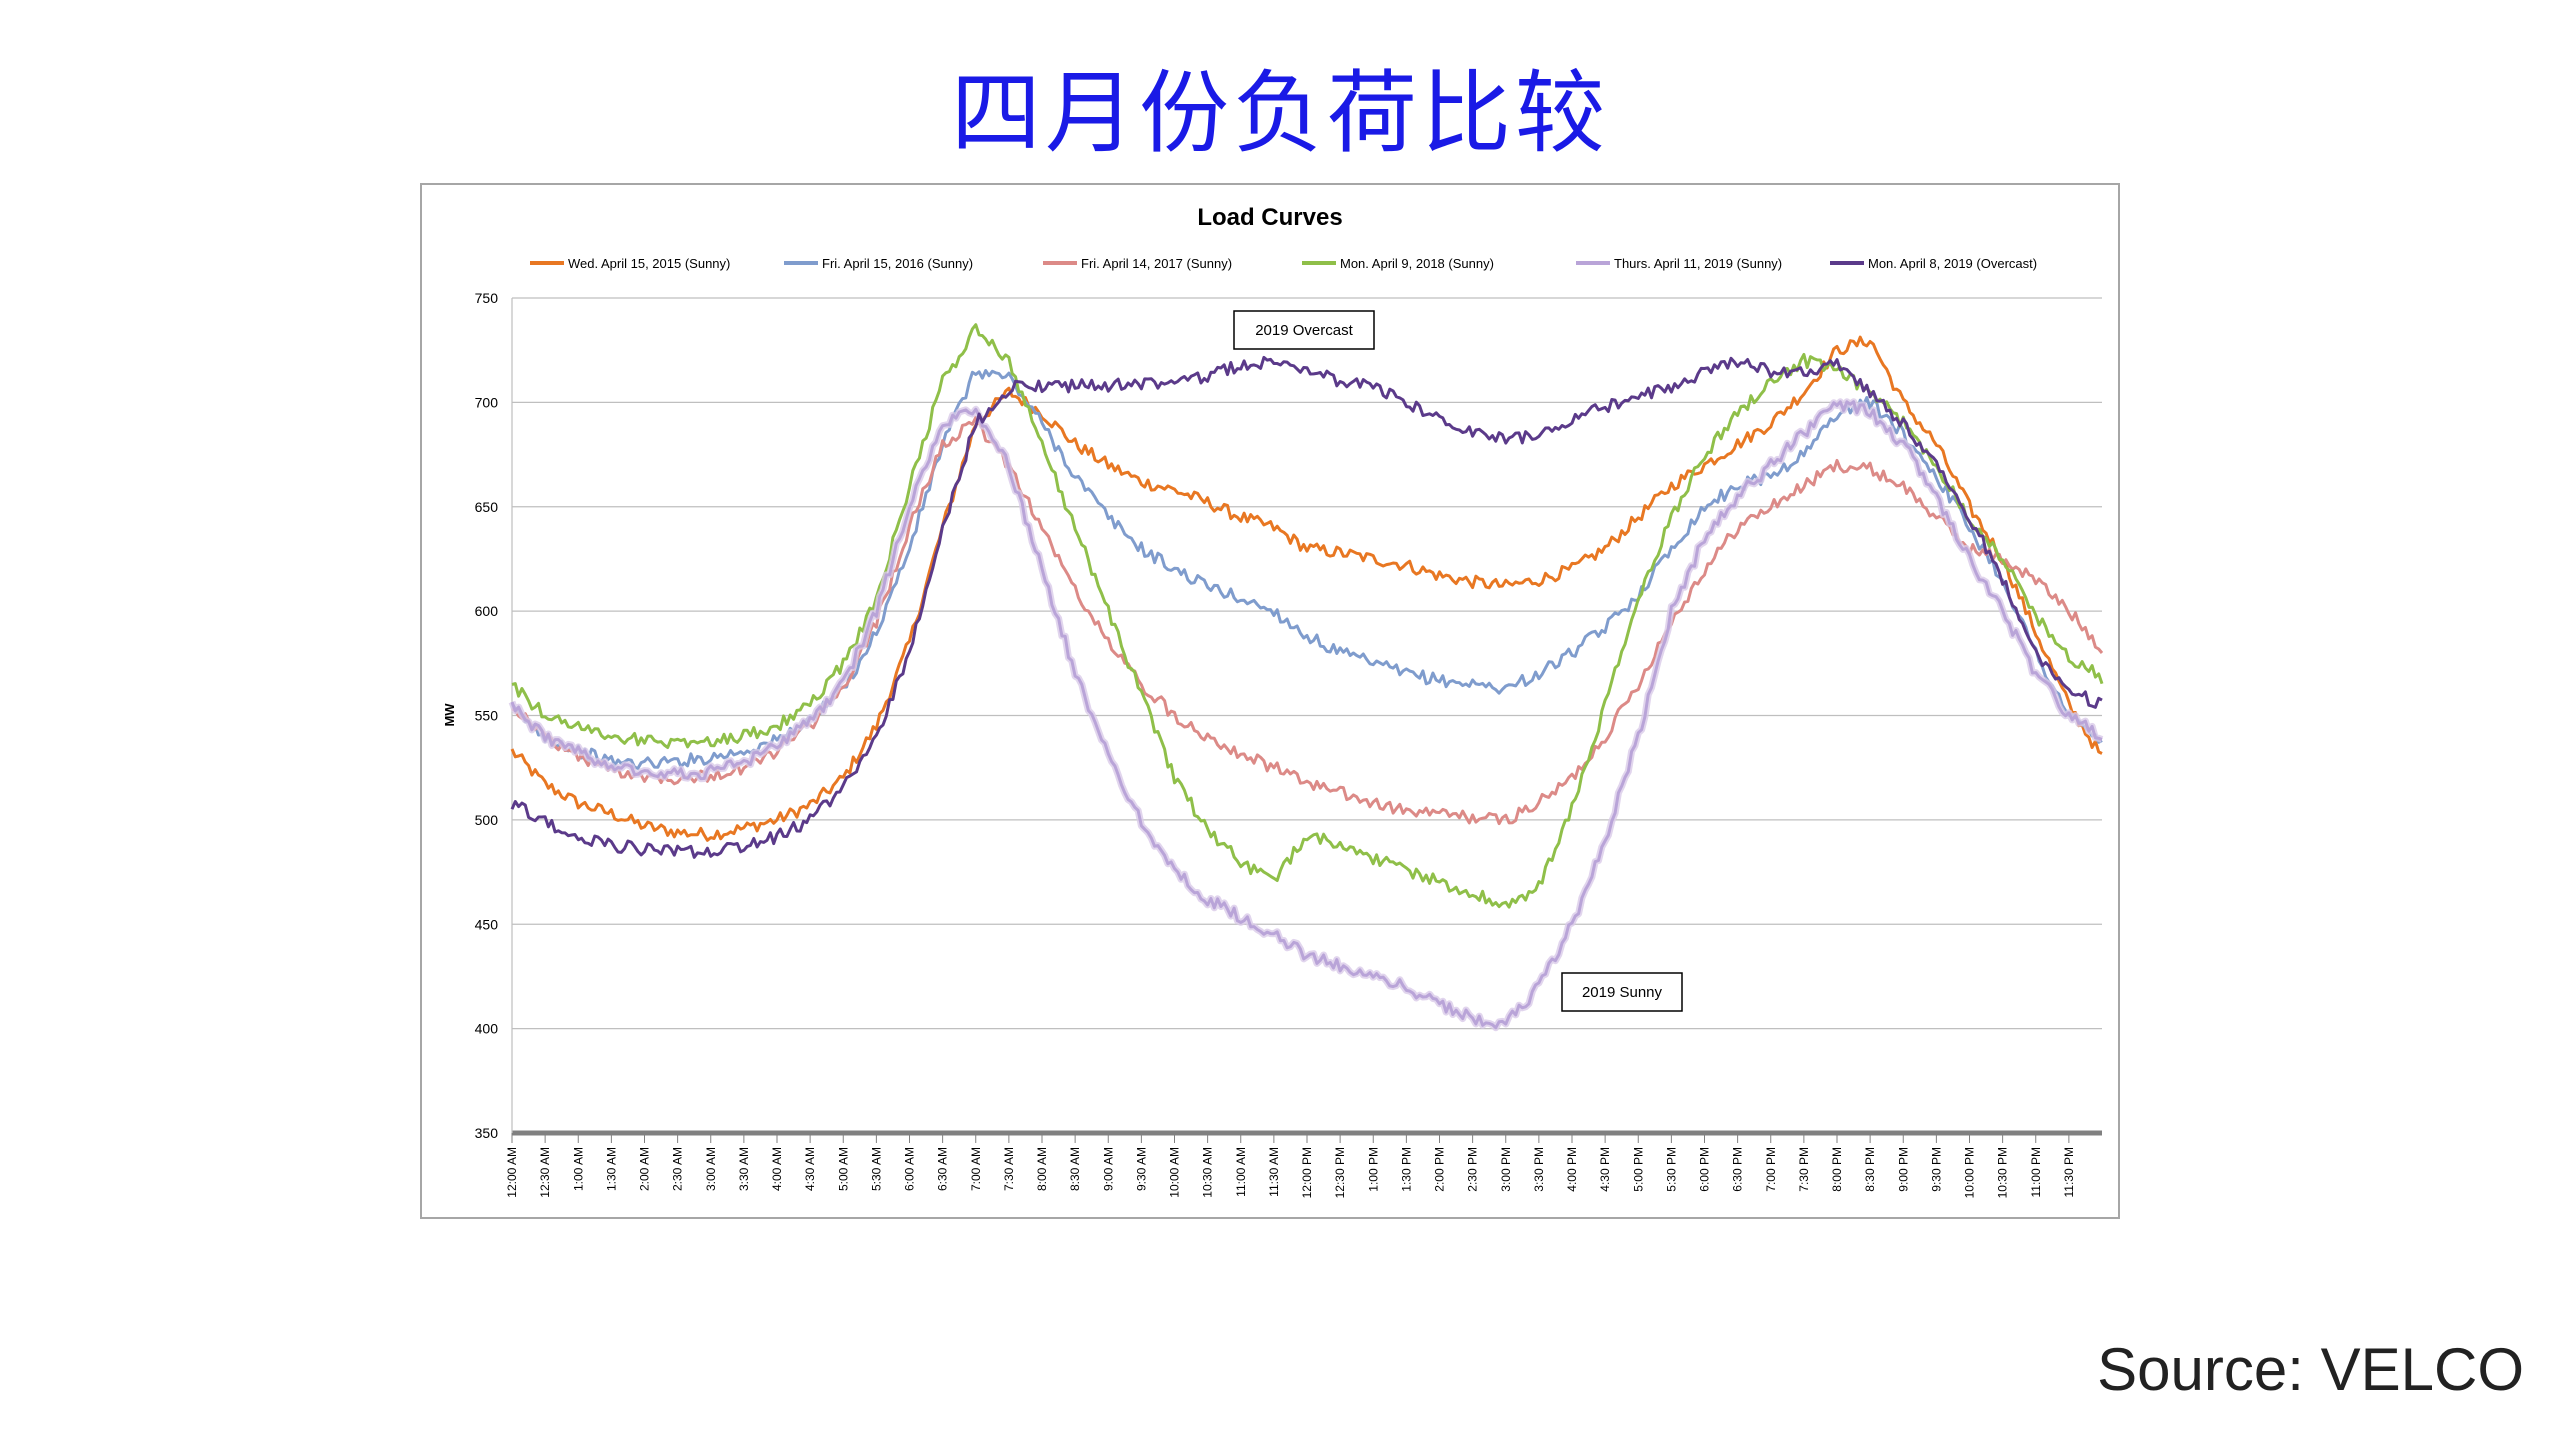 This screenshot has height=1440, width=2560. I want to click on x-tick-label: 7:30 PM, so click(1804, 1169).